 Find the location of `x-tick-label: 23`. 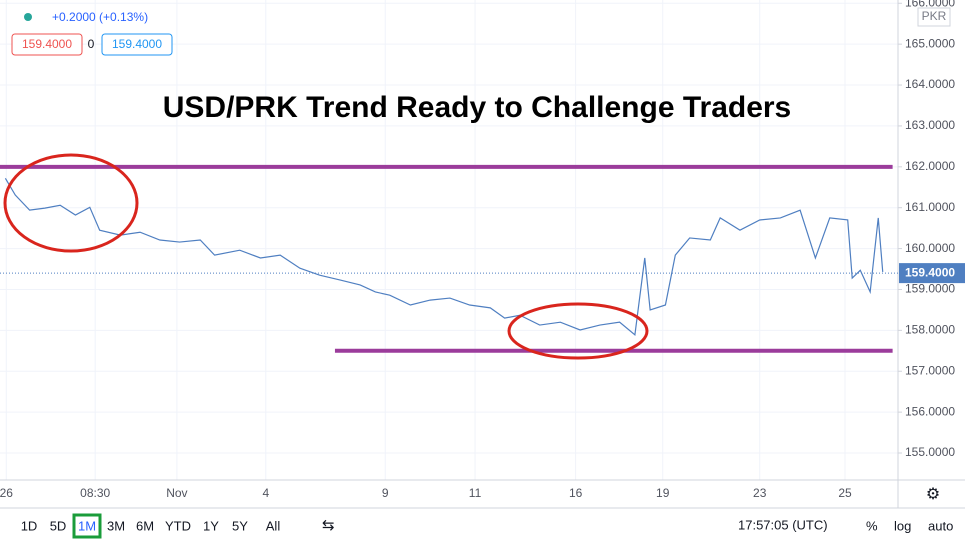

x-tick-label: 23 is located at coordinates (760, 493).